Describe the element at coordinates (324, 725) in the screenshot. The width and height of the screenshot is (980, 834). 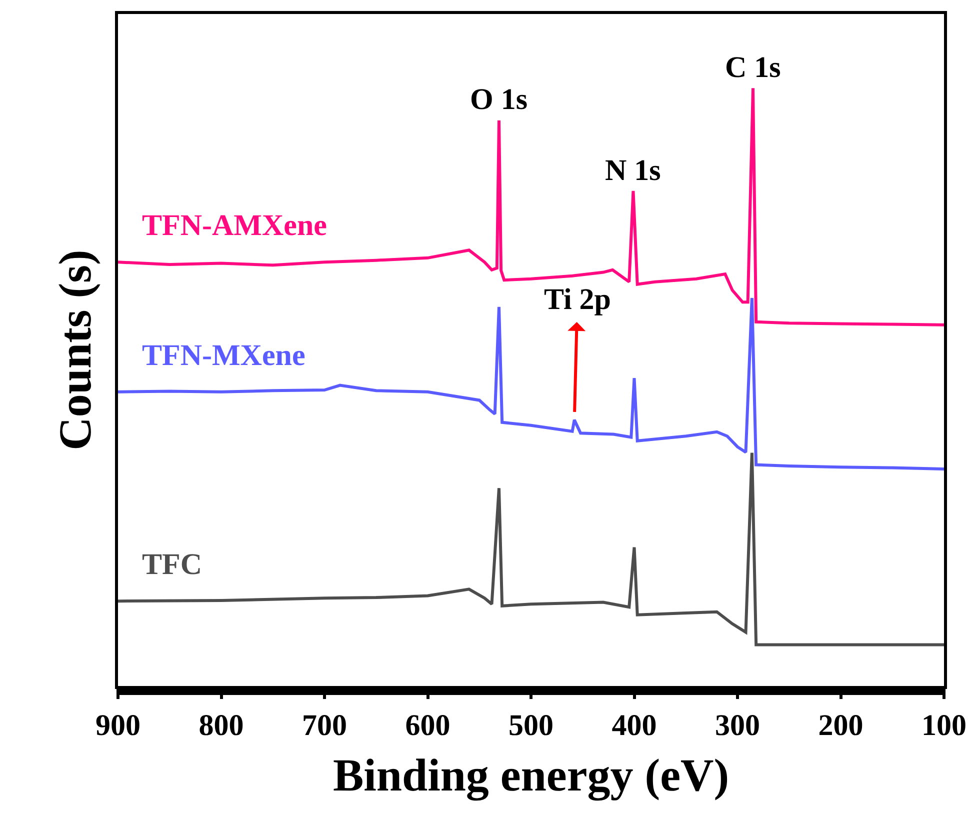
I see `x-tick-label: 700` at that location.